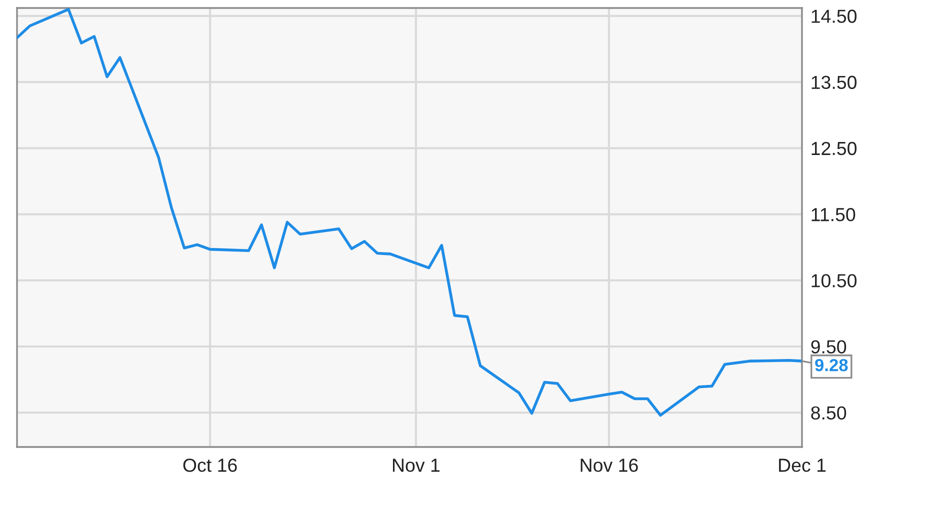 This screenshot has width=931, height=506. What do you see at coordinates (834, 83) in the screenshot?
I see `y-tick-label: 13.50` at bounding box center [834, 83].